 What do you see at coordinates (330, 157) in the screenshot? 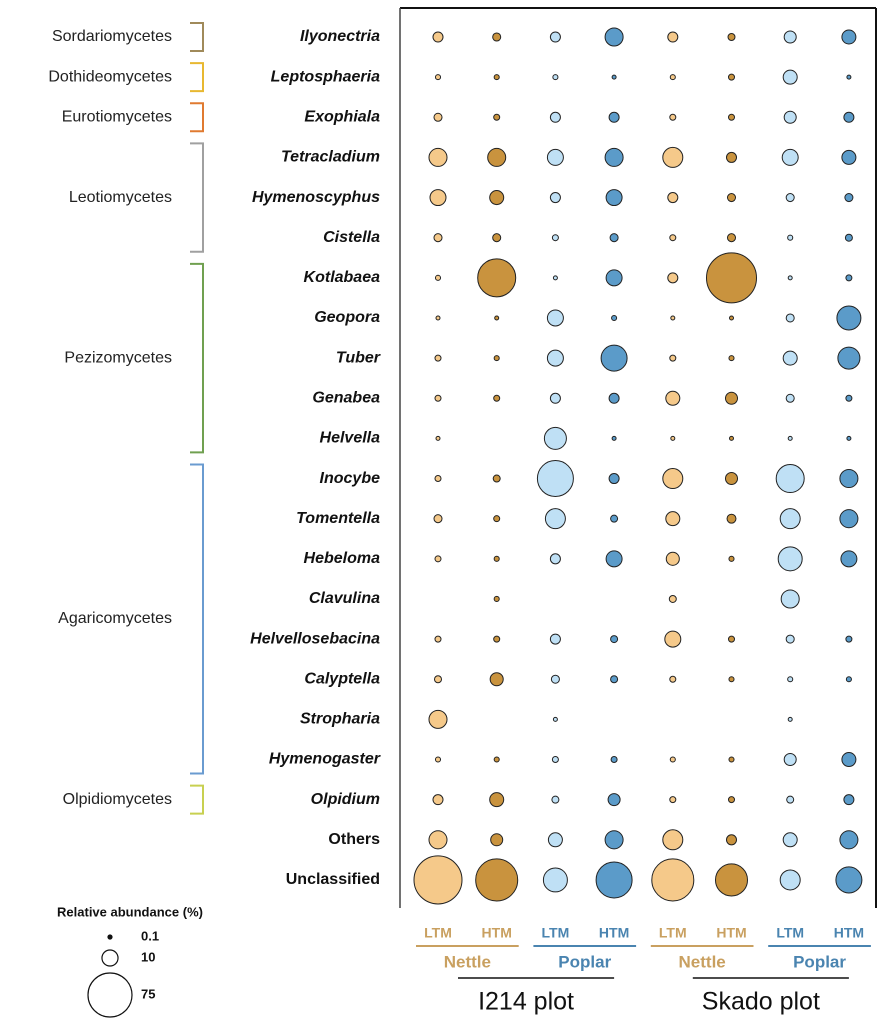
I see `row-label: Tetracladium` at bounding box center [330, 157].